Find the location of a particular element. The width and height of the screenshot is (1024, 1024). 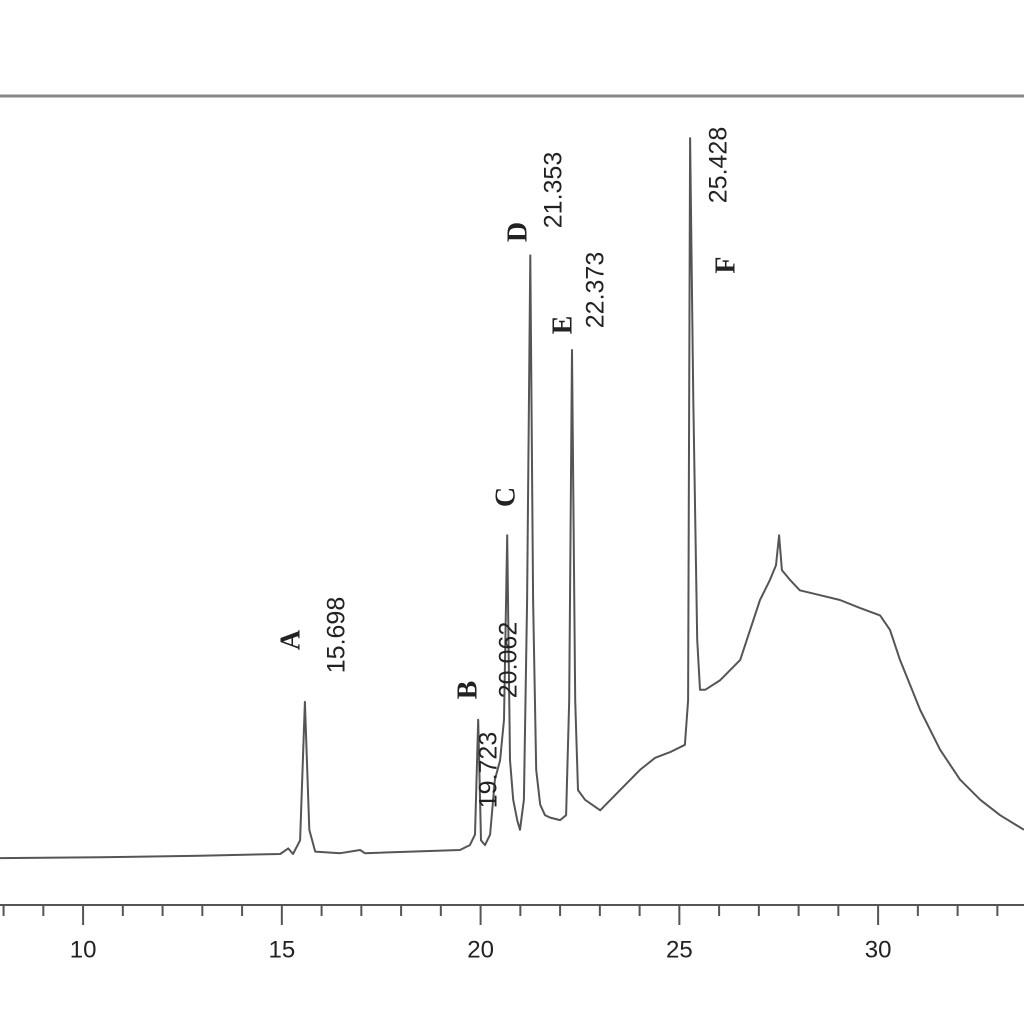

x-tick-label: 30 is located at coordinates (878, 949).